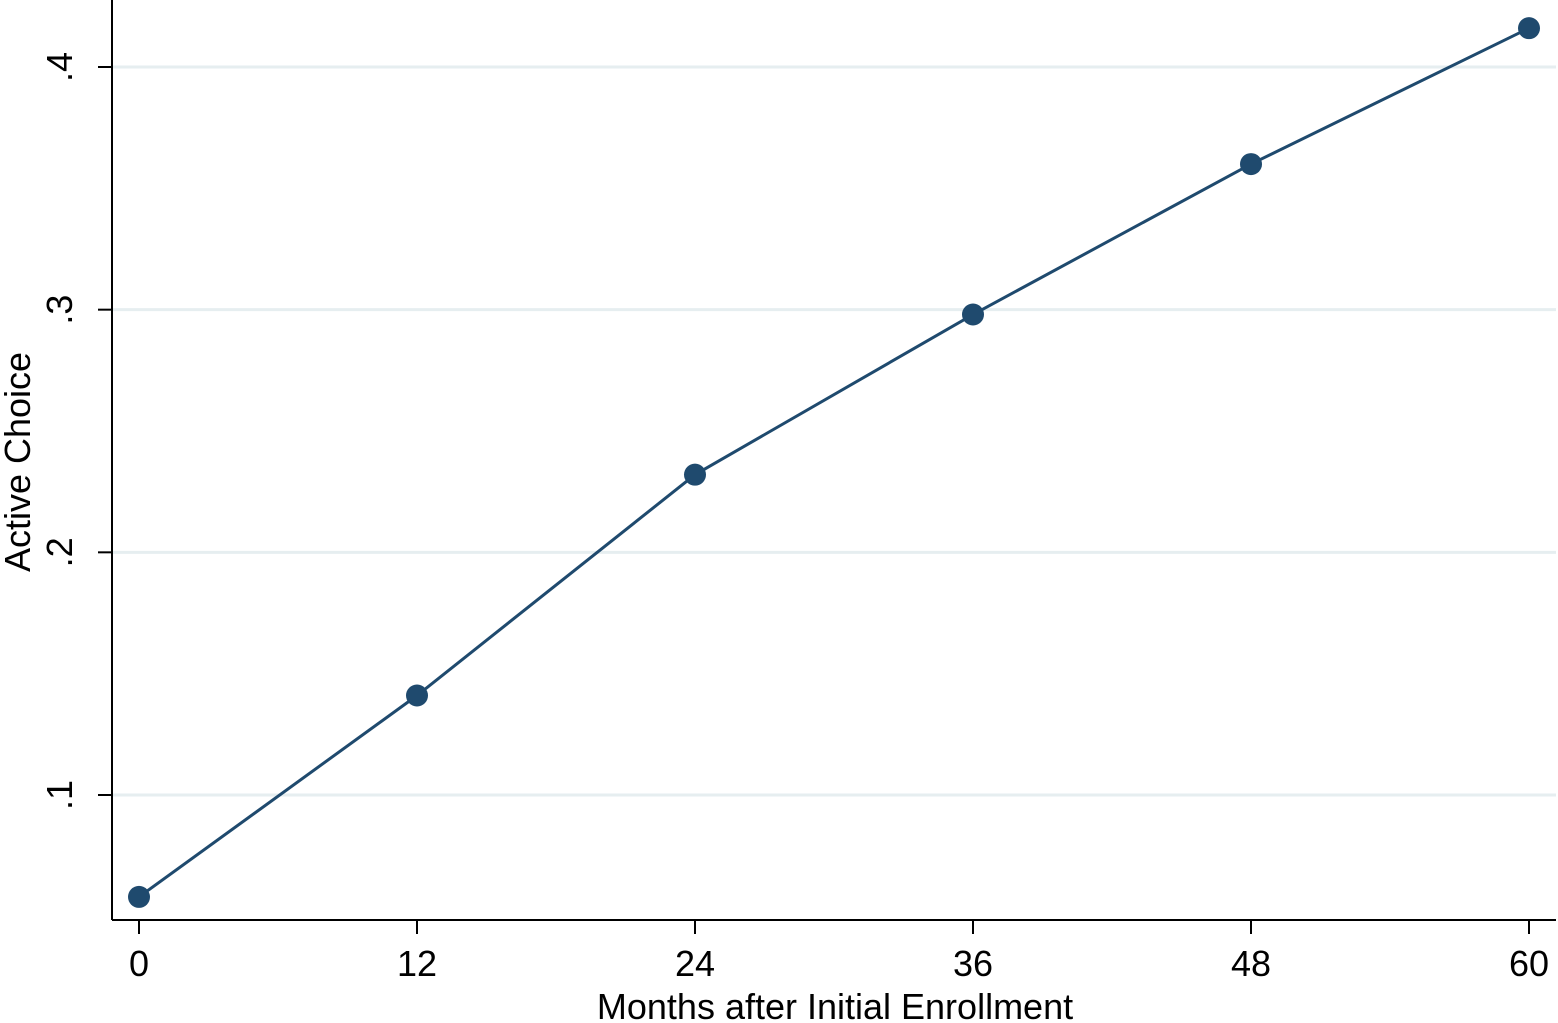 This screenshot has width=1558, height=1023. Describe the element at coordinates (973, 963) in the screenshot. I see `x-tick-label-3: 36` at that location.